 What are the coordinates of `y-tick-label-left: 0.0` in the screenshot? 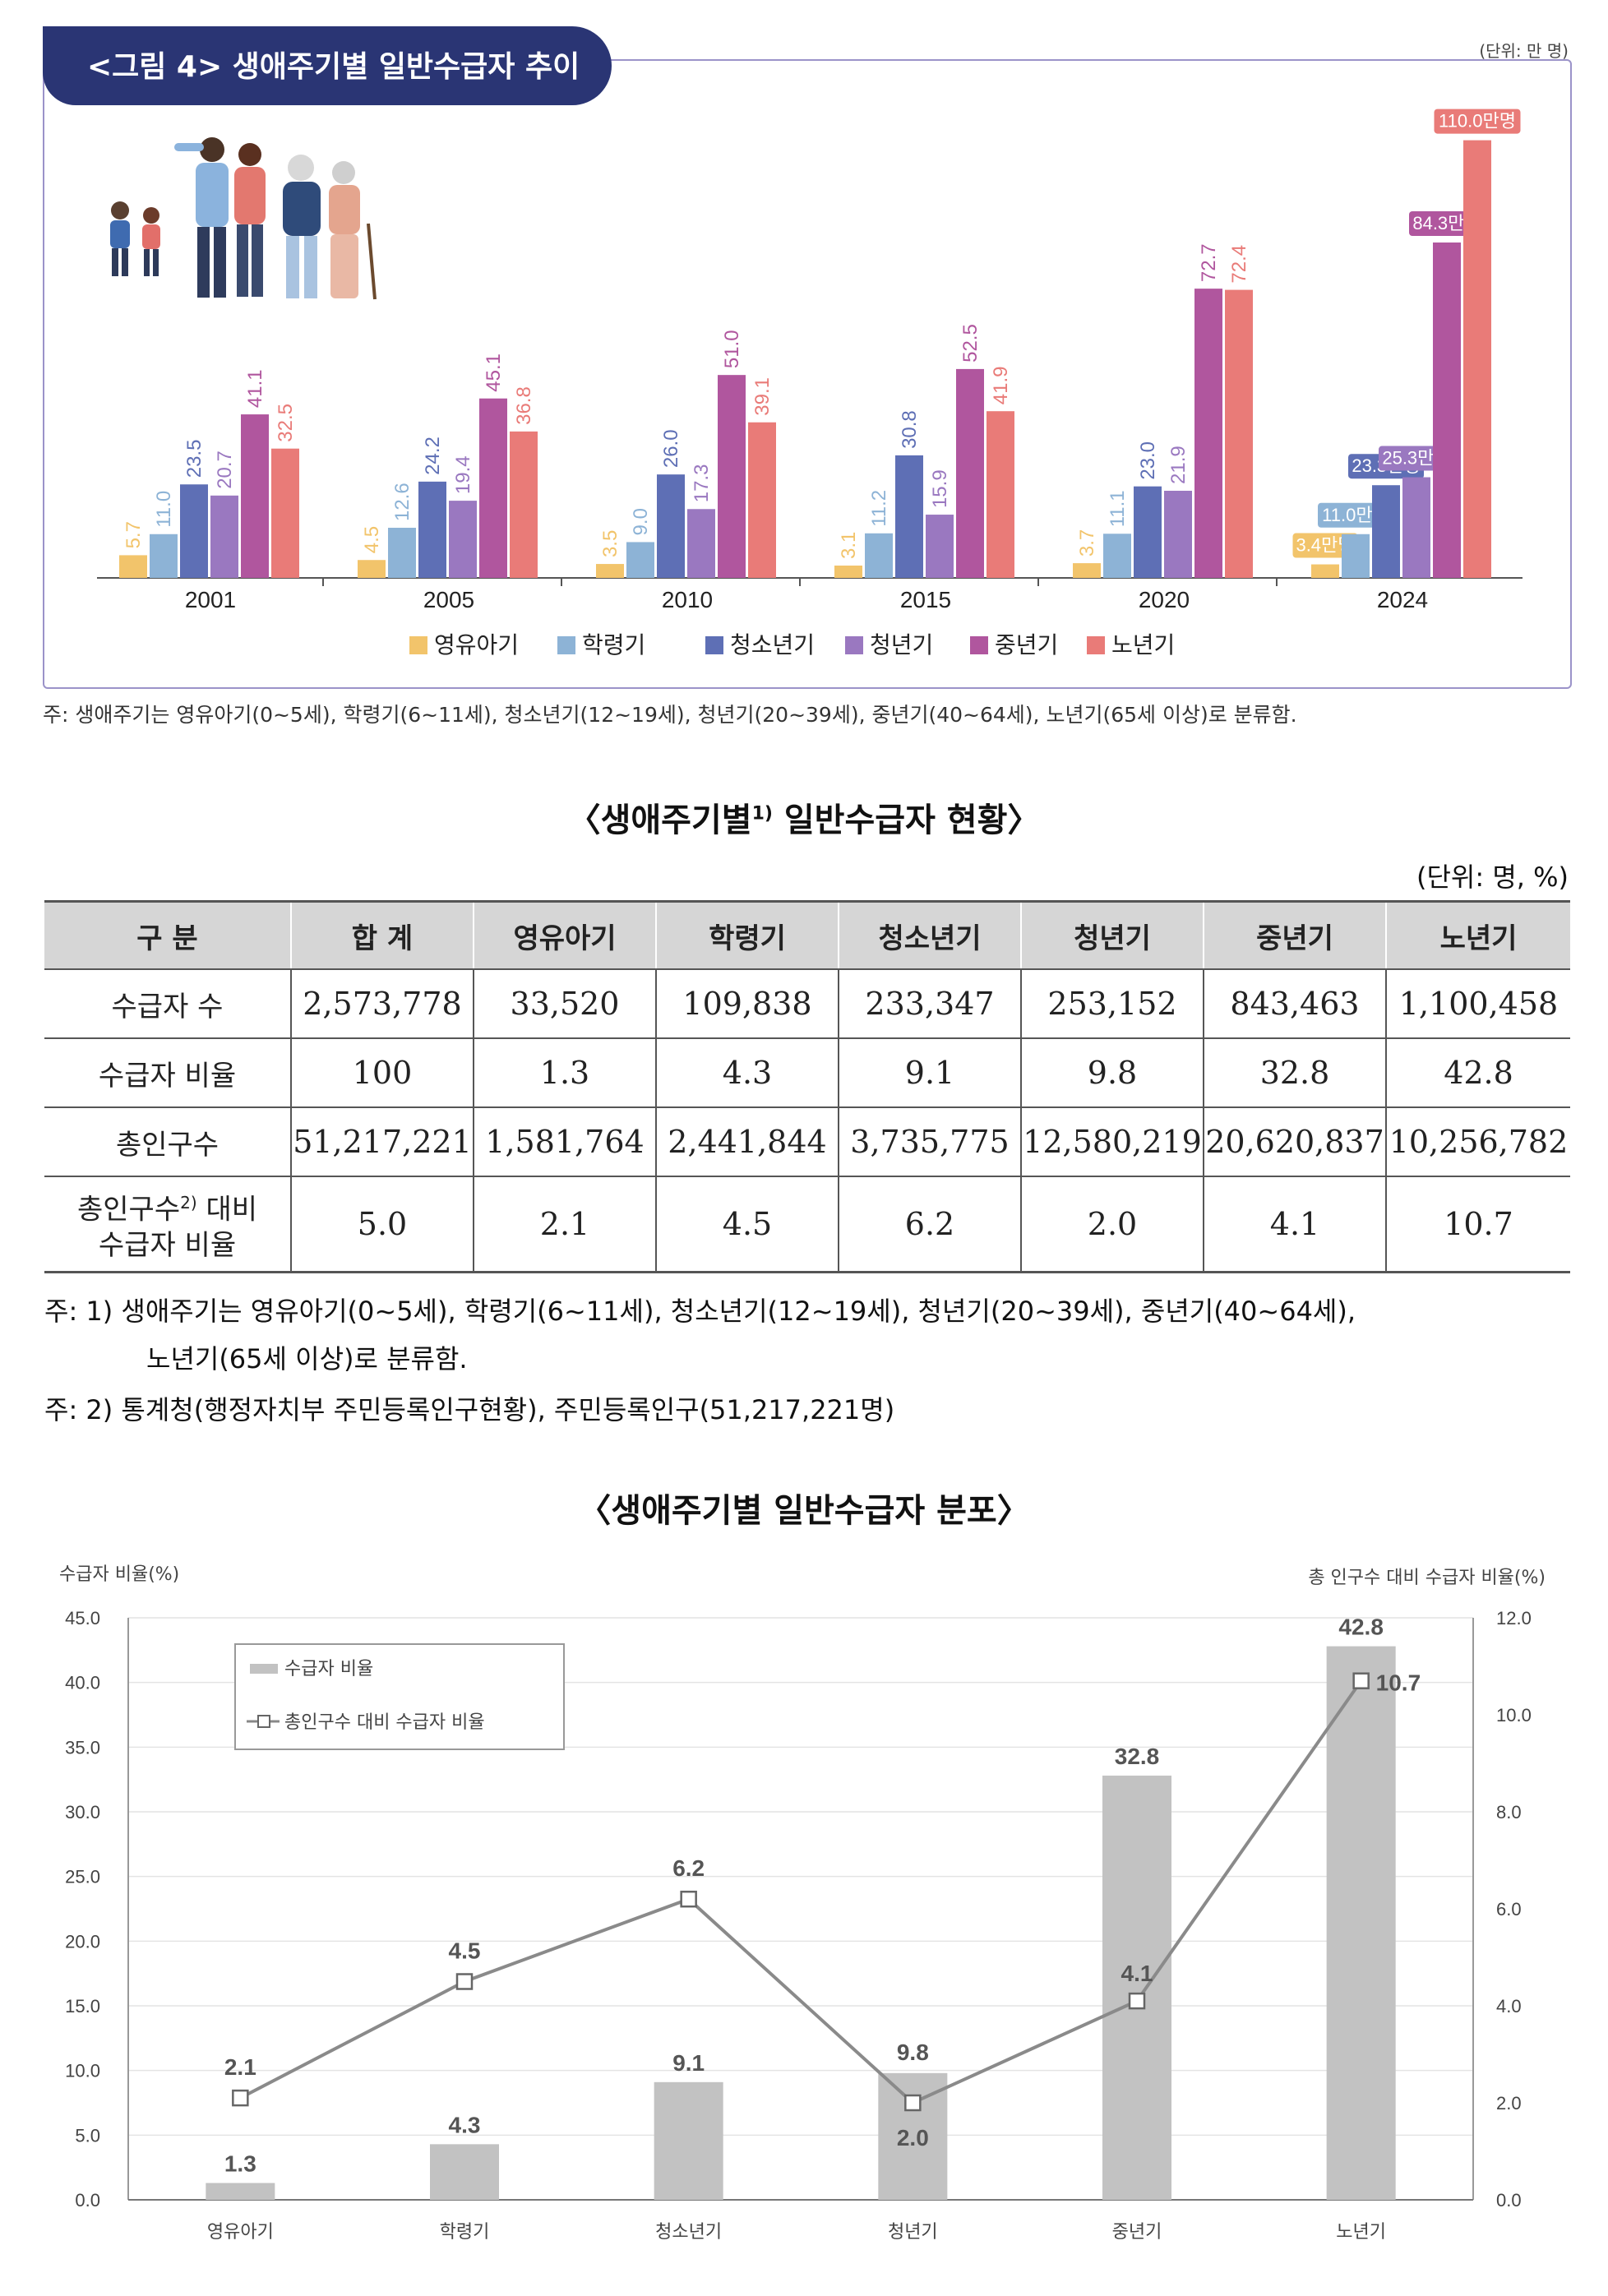 It's located at (88, 2200).